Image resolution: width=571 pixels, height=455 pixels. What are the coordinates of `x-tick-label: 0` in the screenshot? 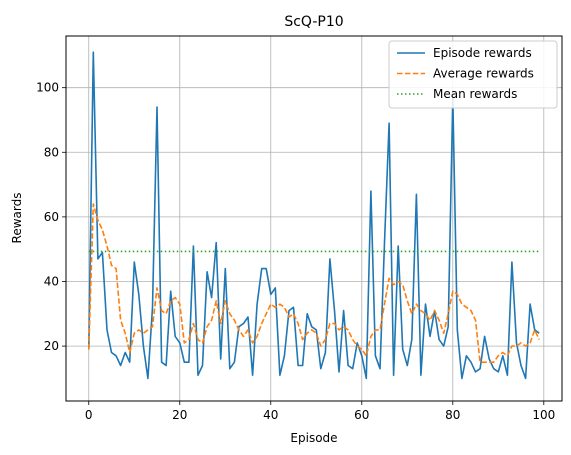 It's located at (89, 415).